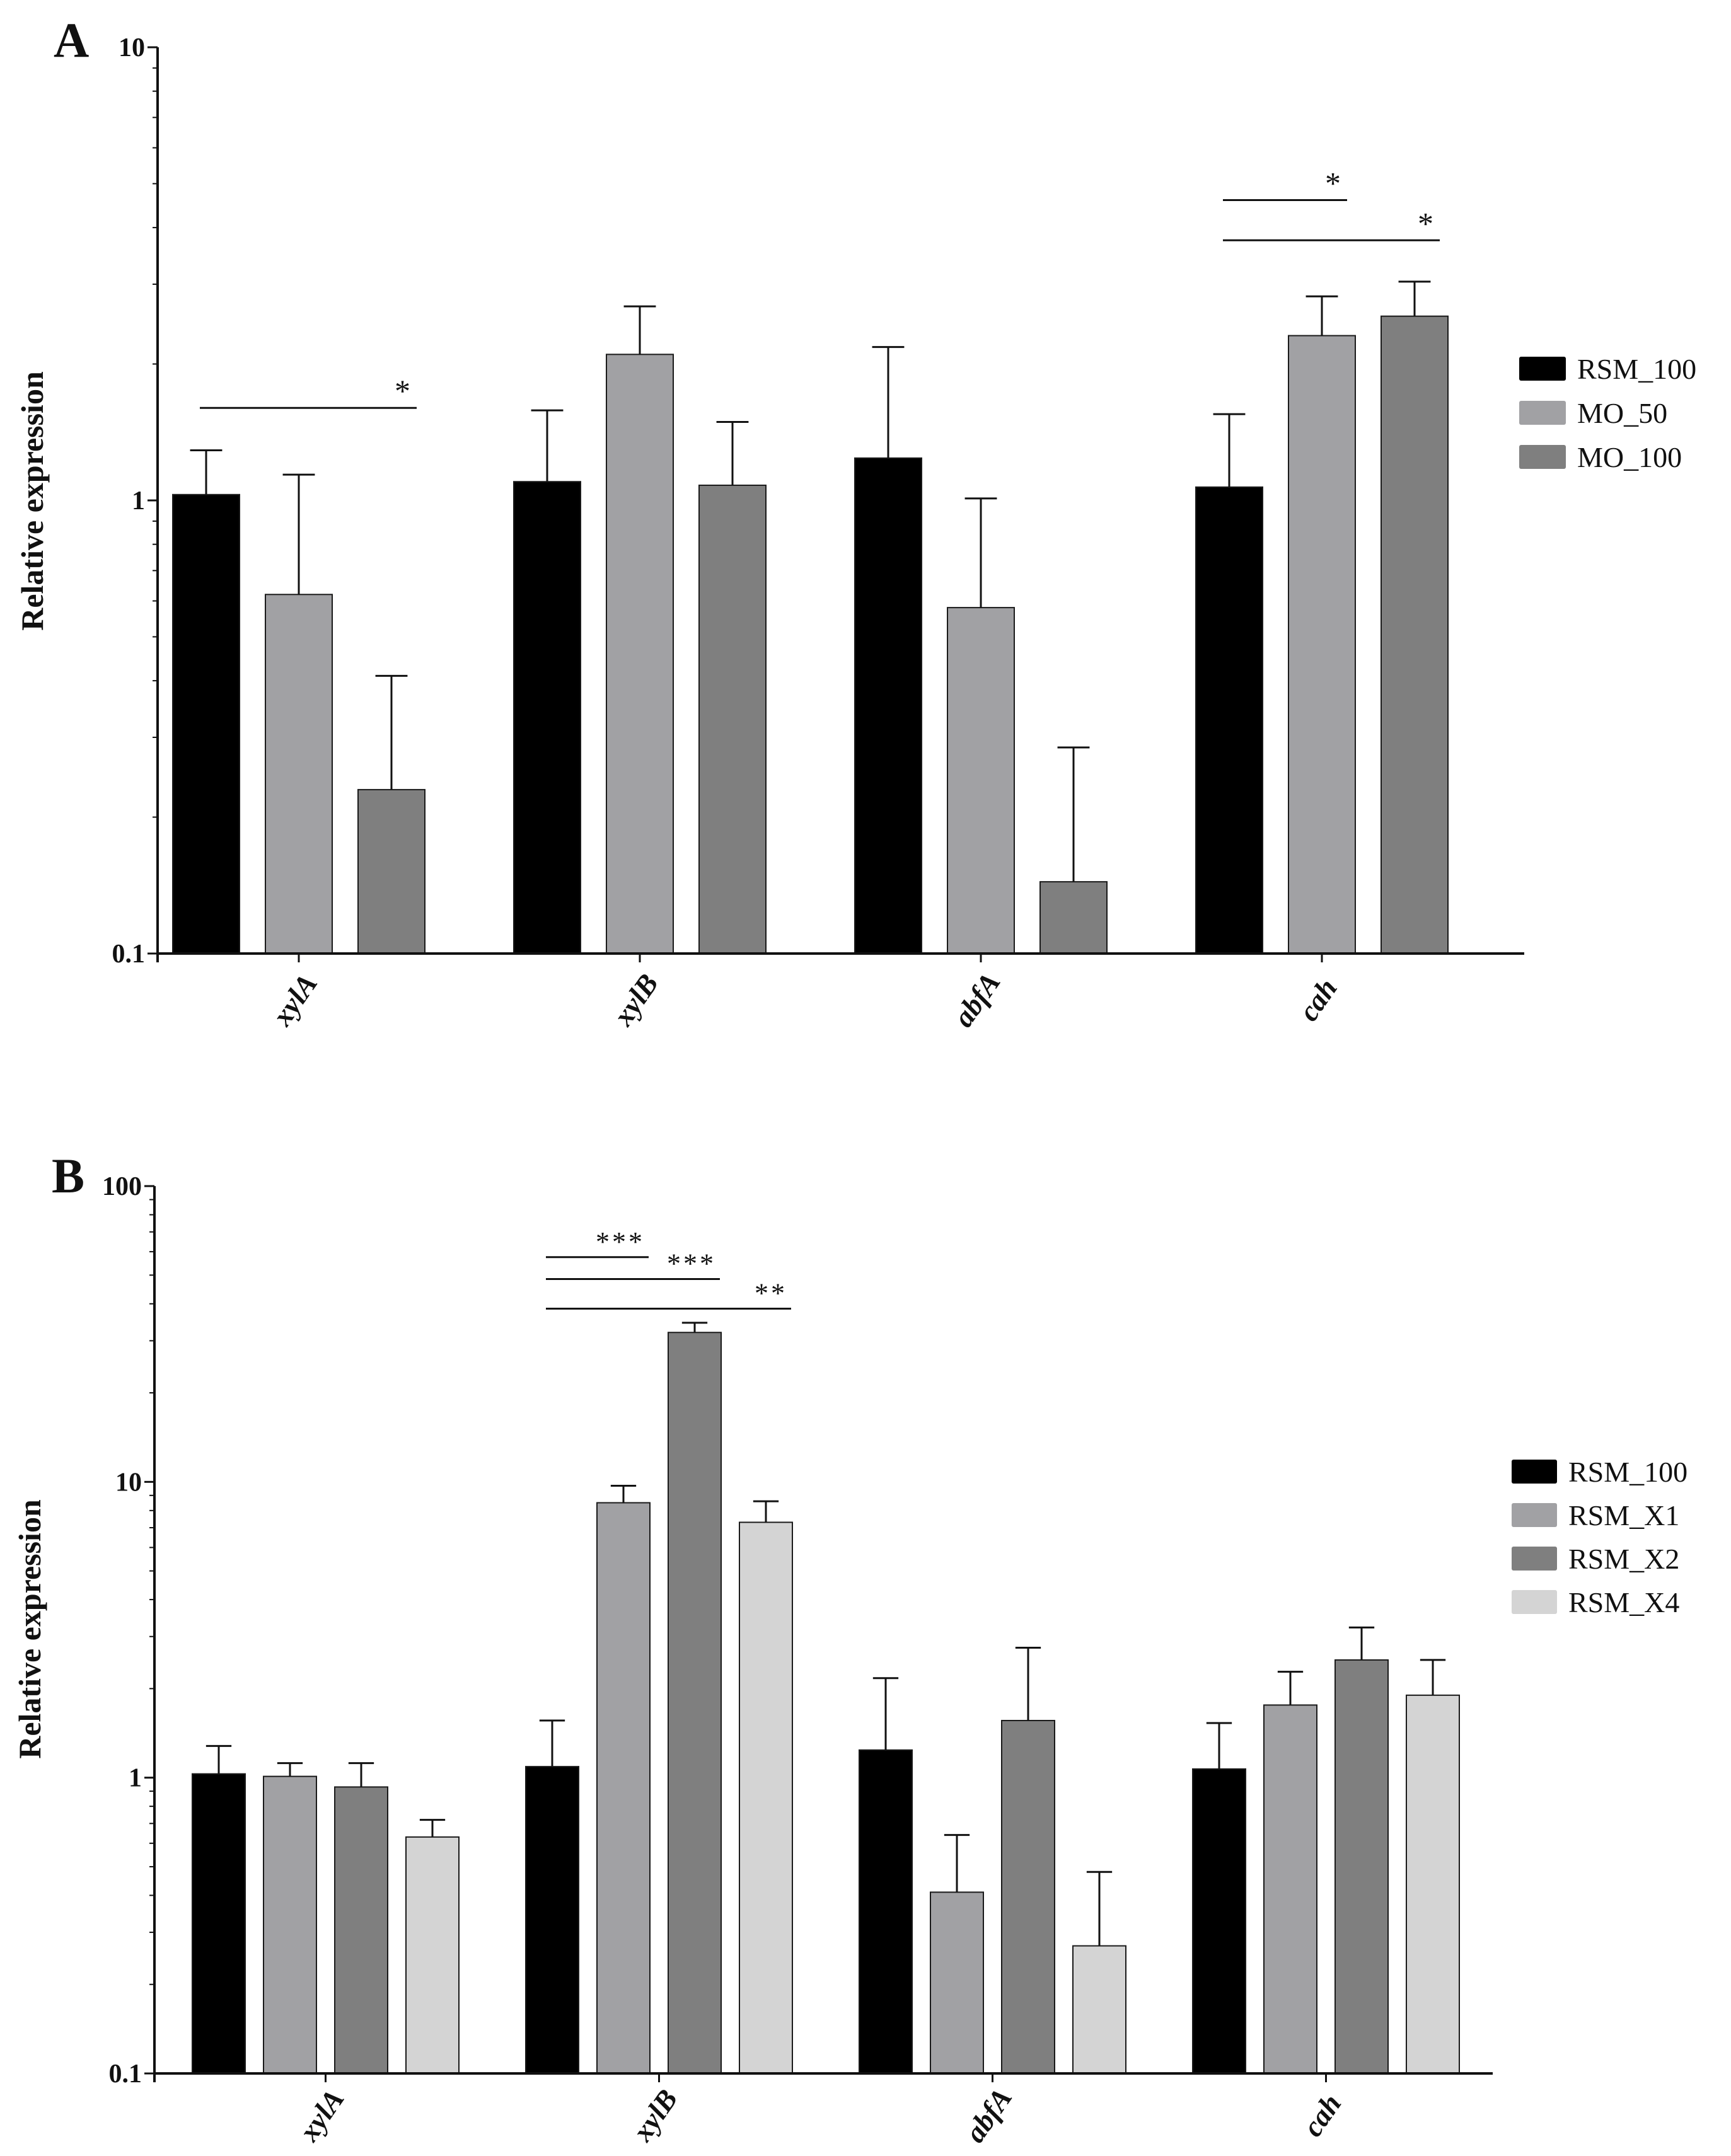 The width and height of the screenshot is (1731, 2156). Describe the element at coordinates (732, 719) in the screenshot. I see `bar-mo-100-xylb` at that location.